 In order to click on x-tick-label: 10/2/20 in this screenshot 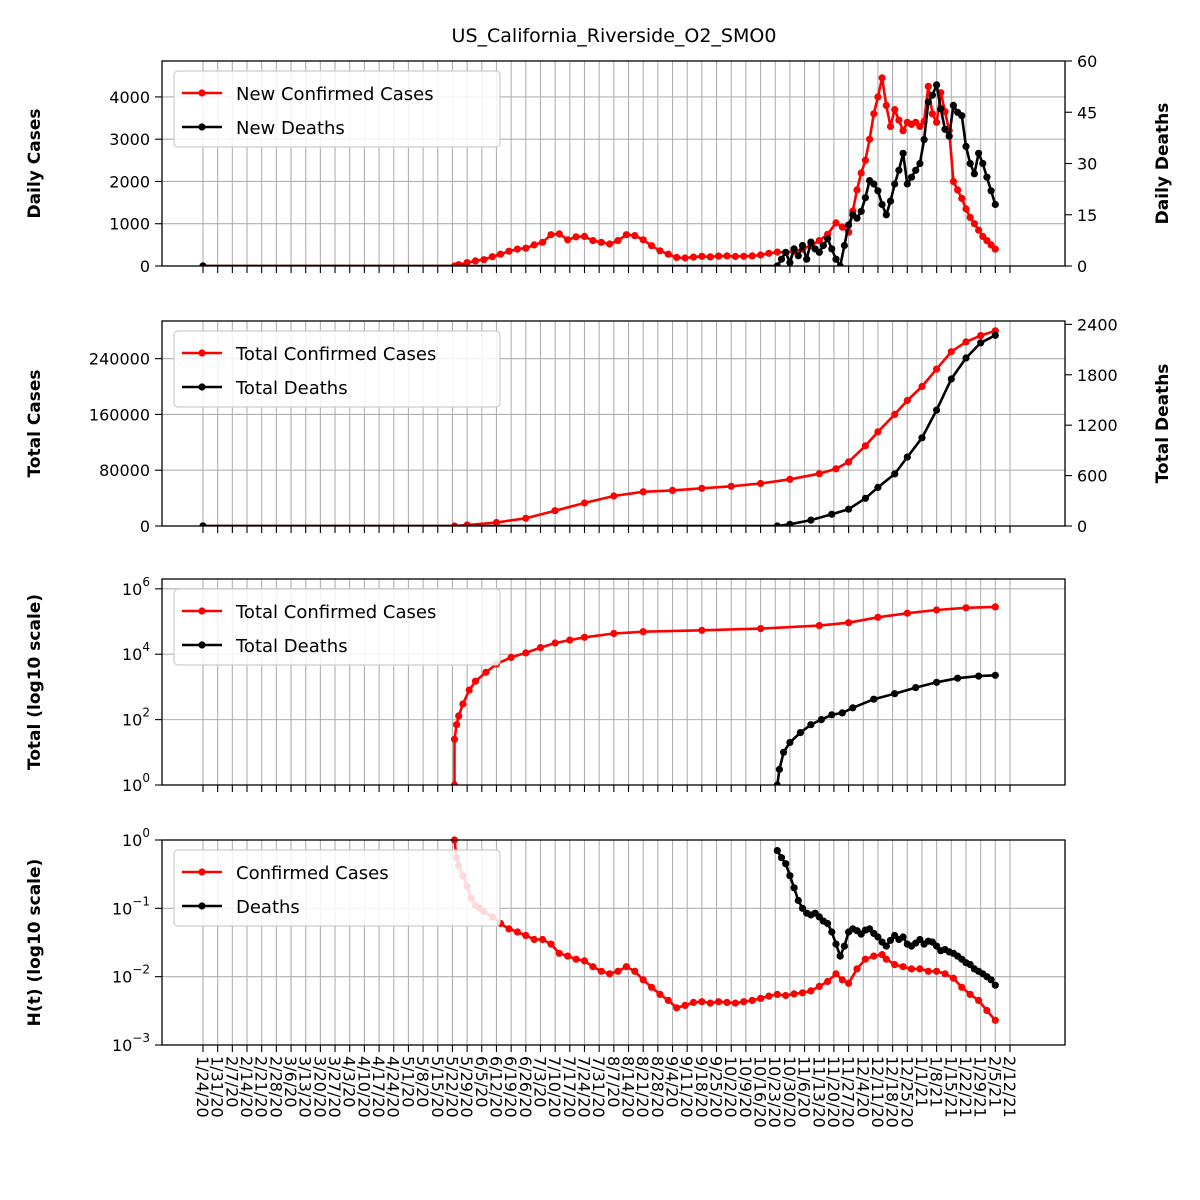, I will do `click(730, 1087)`.